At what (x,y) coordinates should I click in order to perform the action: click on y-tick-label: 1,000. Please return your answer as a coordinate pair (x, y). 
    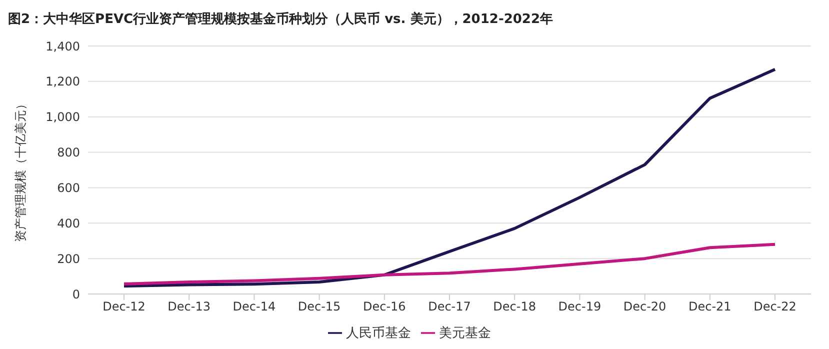
    Looking at the image, I should click on (63, 117).